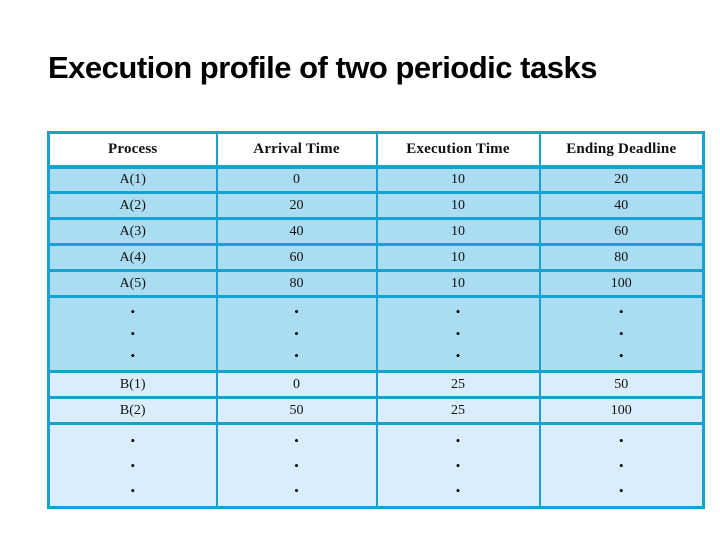 The width and height of the screenshot is (720, 540). What do you see at coordinates (132, 410) in the screenshot?
I see `cell-process: B(2)` at bounding box center [132, 410].